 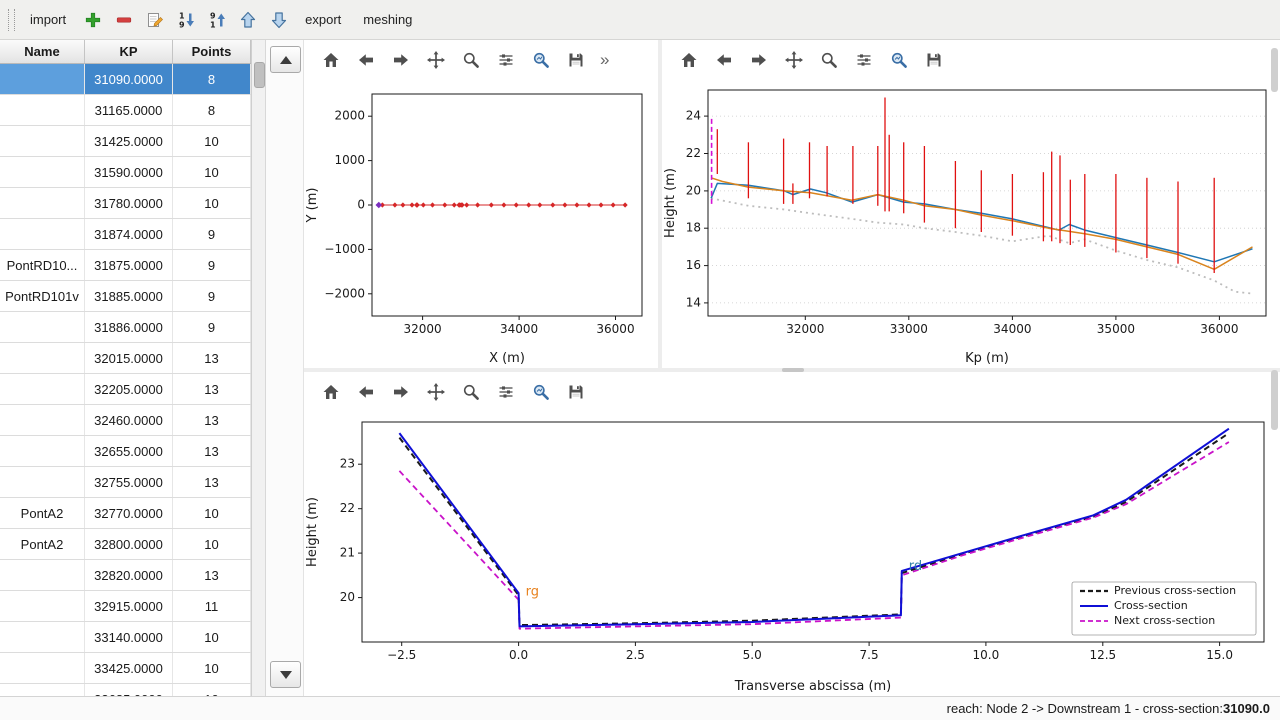 I want to click on column-header-kp: KP, so click(x=129, y=51).